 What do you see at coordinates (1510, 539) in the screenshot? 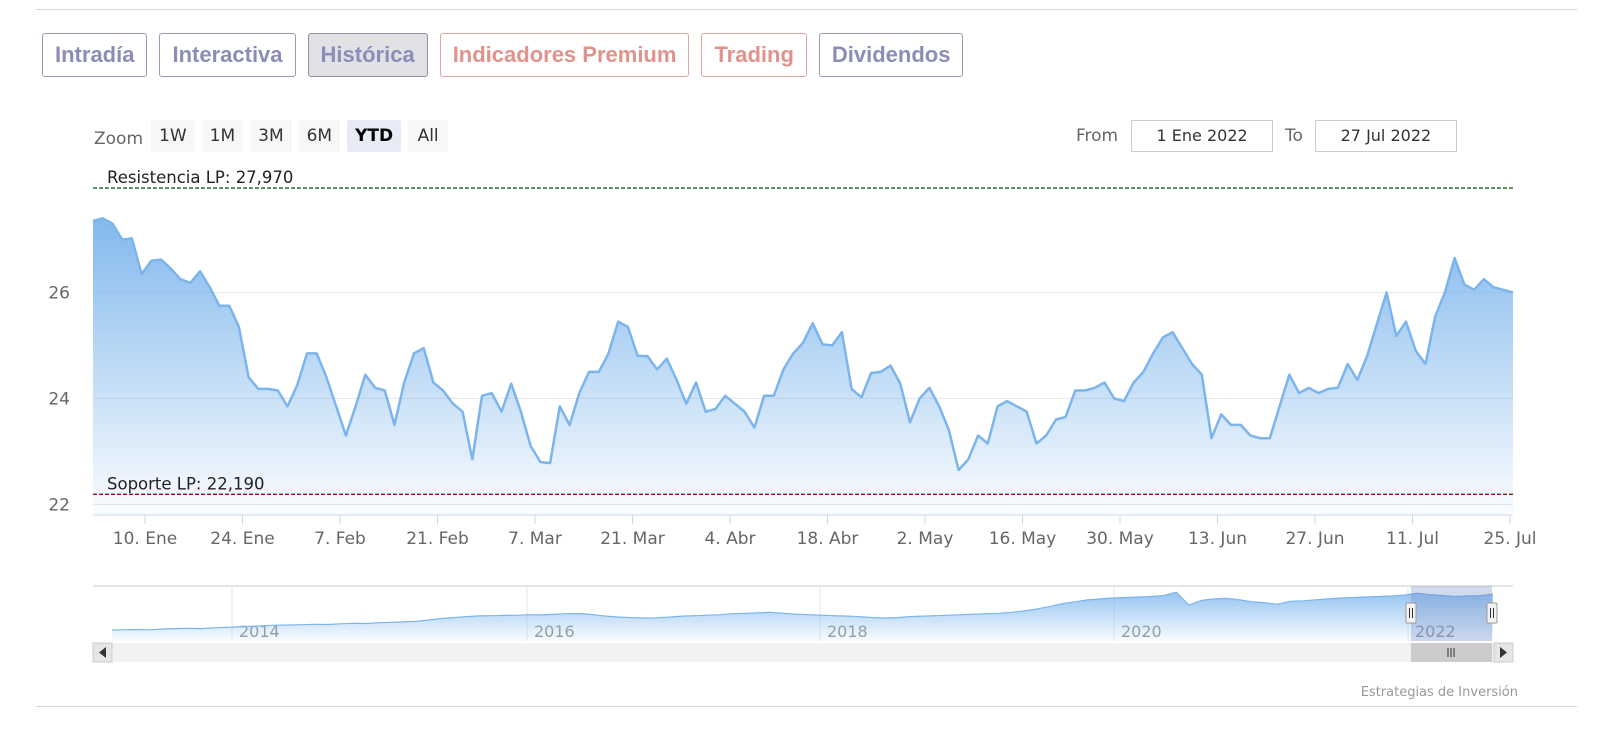
I see `x-tick-label: 25. Jul` at bounding box center [1510, 539].